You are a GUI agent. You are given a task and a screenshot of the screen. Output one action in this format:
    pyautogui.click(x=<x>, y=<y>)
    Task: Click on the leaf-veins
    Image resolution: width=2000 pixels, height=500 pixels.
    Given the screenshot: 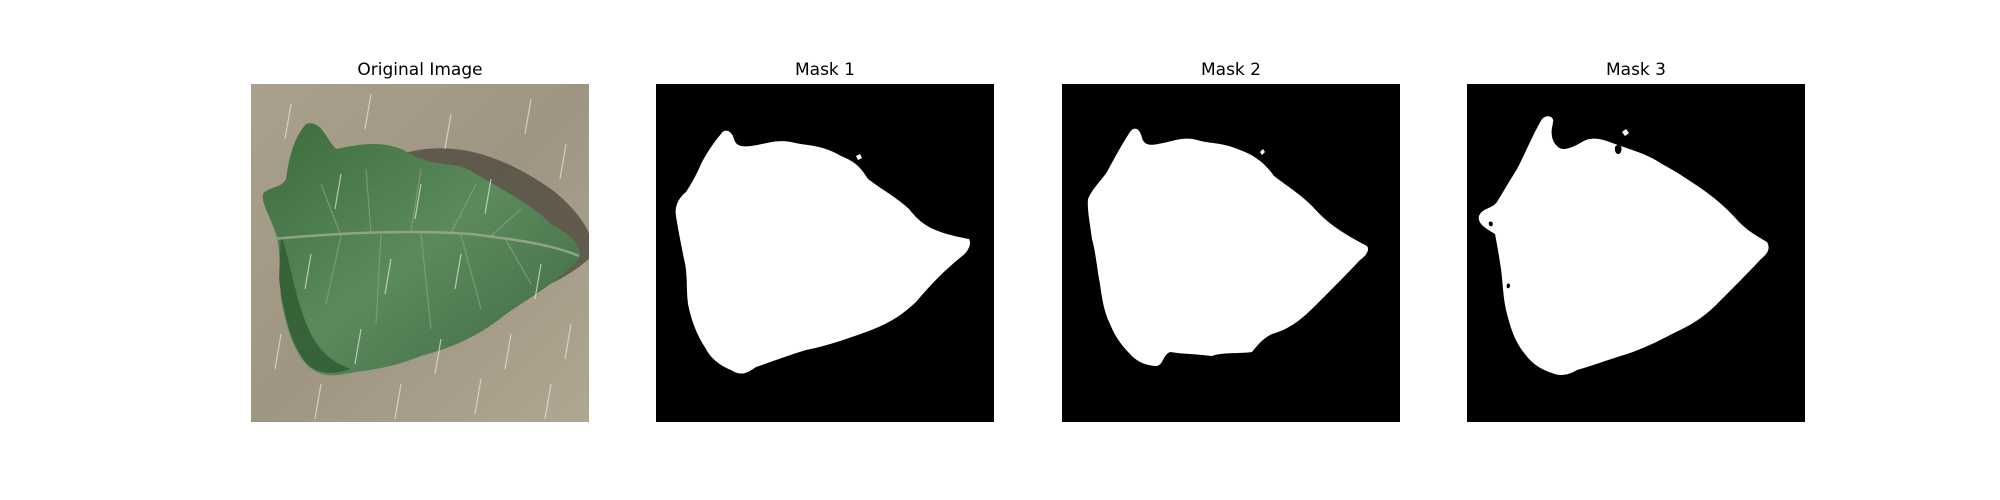 What is the action you would take?
    pyautogui.click(x=426, y=249)
    